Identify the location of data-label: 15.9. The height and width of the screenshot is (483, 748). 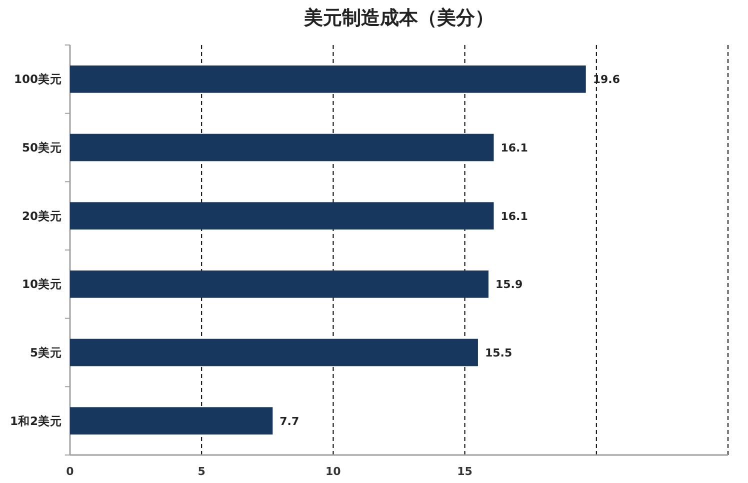
(509, 285).